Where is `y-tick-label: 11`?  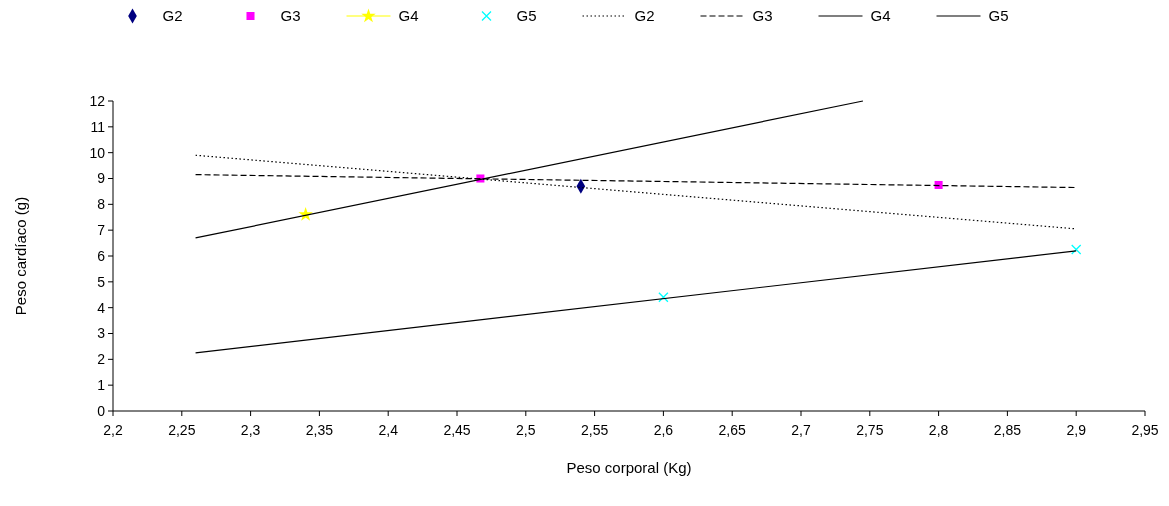
y-tick-label: 11 is located at coordinates (98, 126).